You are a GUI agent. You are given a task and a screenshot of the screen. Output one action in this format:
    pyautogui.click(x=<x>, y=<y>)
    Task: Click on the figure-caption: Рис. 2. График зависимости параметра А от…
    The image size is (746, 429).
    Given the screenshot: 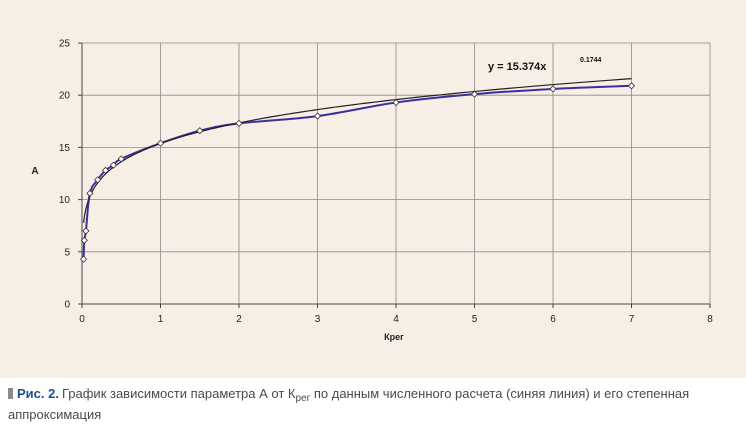 What is the action you would take?
    pyautogui.click(x=376, y=404)
    